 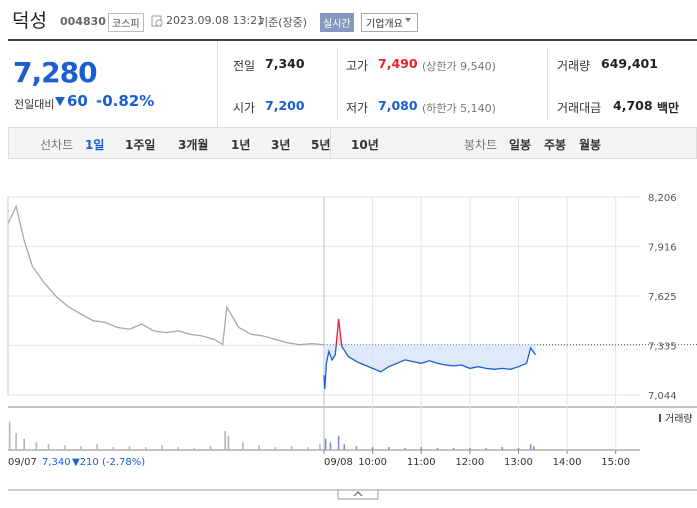 I want to click on change-percent: -0.82%, so click(x=125, y=101).